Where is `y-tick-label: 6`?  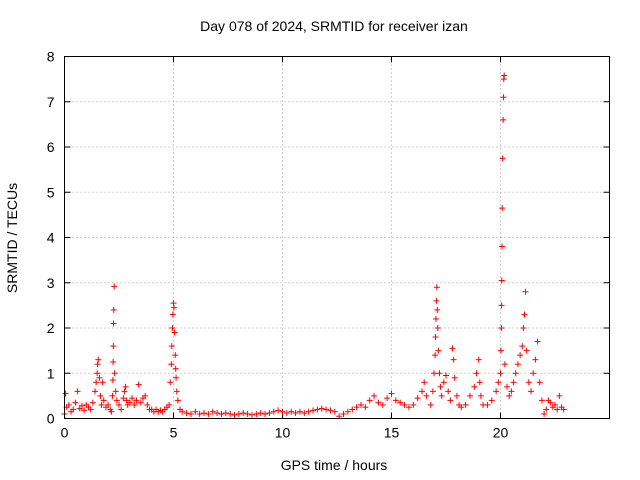
y-tick-label: 6 is located at coordinates (51, 147).